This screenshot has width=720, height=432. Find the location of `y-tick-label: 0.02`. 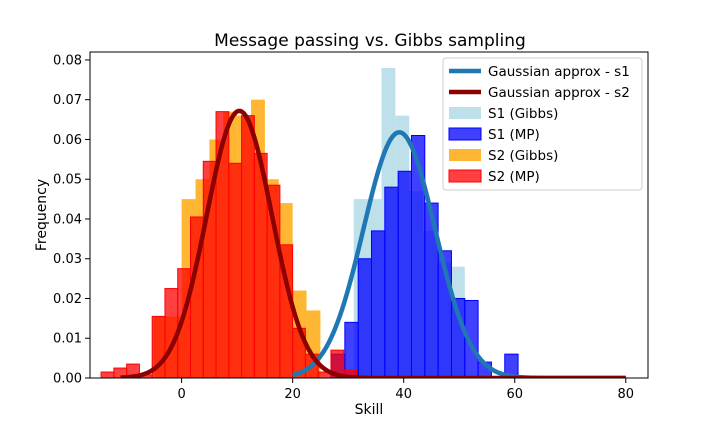

y-tick-label: 0.02 is located at coordinates (67, 299).